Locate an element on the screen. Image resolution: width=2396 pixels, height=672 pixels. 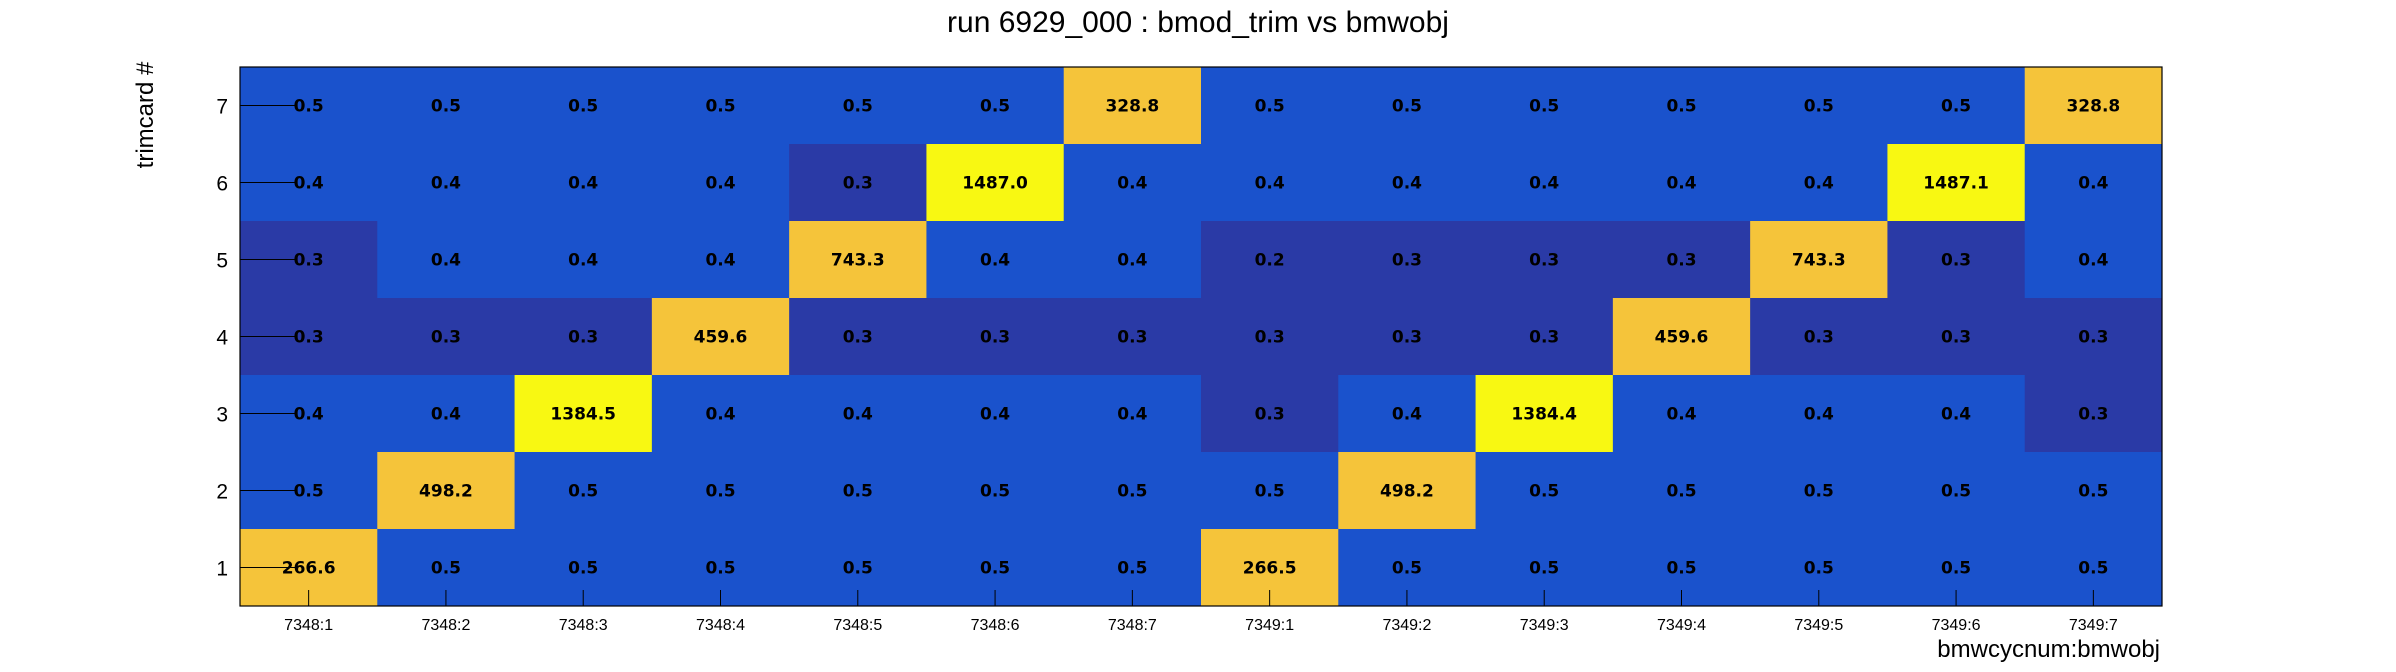
cell-value-label: 1384.4 is located at coordinates (1544, 415).